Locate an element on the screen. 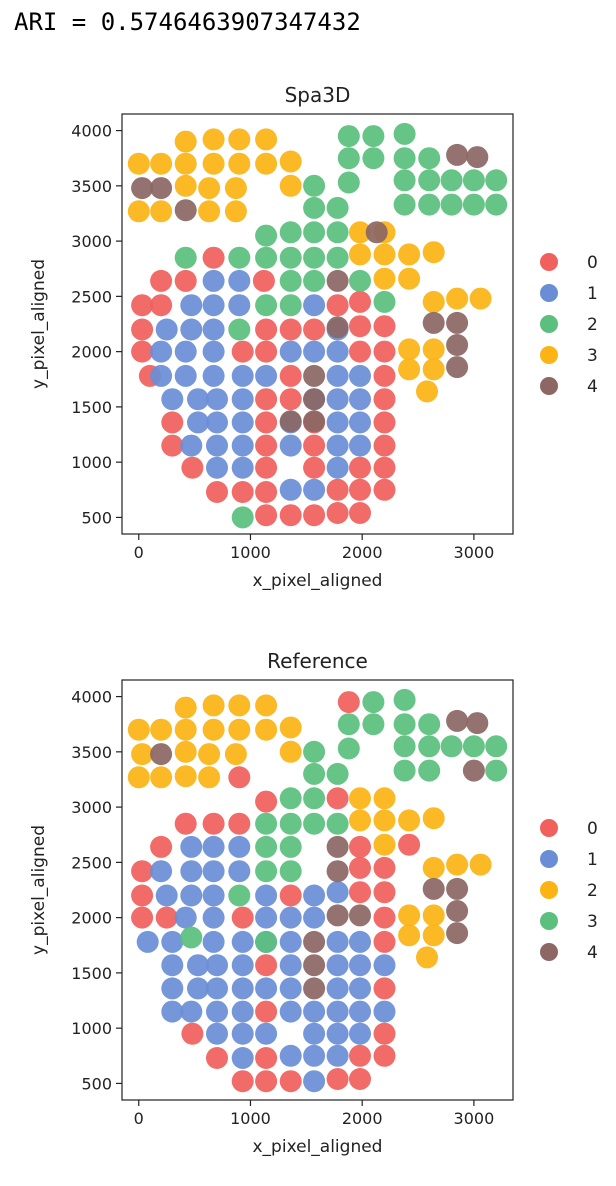  y-axis-label: y_pixel_aligned is located at coordinates (39, 890).